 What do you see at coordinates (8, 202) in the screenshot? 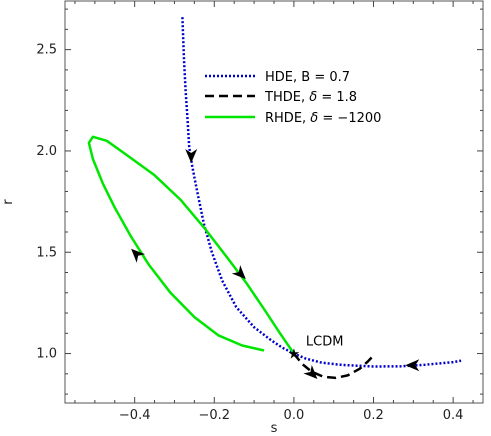
I see `y-axis-label: r` at bounding box center [8, 202].